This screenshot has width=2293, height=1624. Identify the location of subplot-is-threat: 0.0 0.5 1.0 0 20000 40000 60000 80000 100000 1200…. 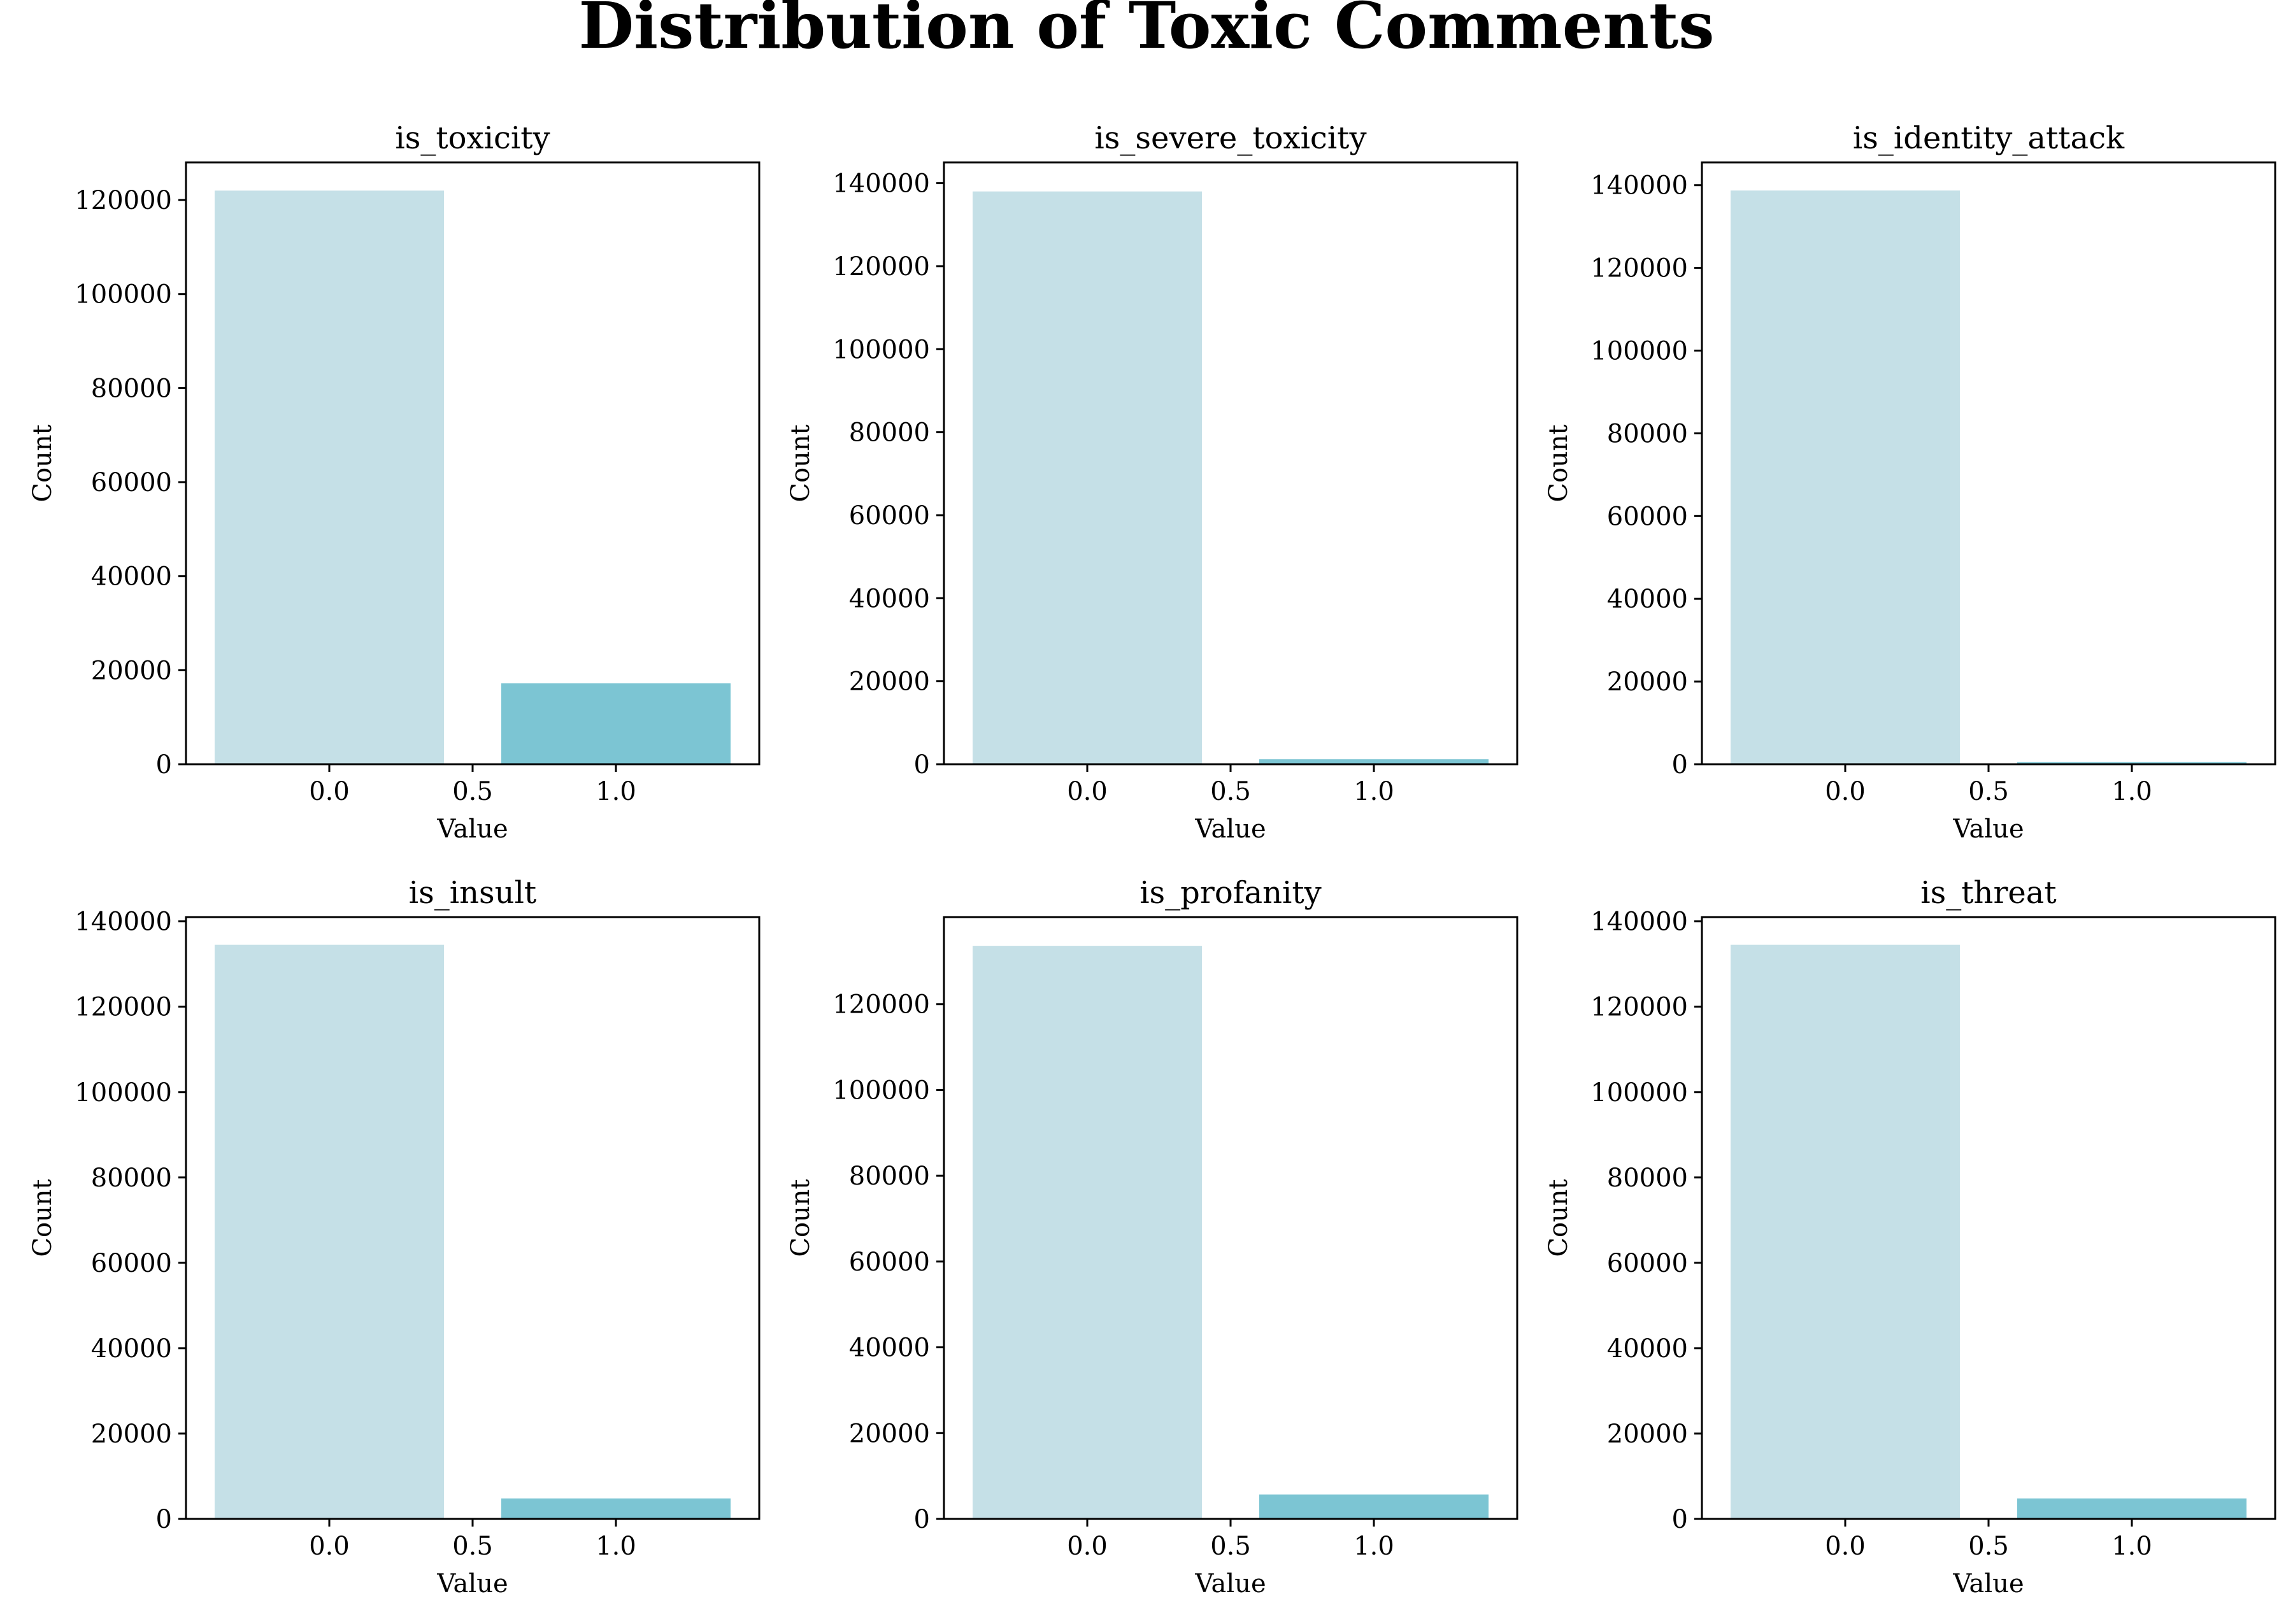
(1910, 1237).